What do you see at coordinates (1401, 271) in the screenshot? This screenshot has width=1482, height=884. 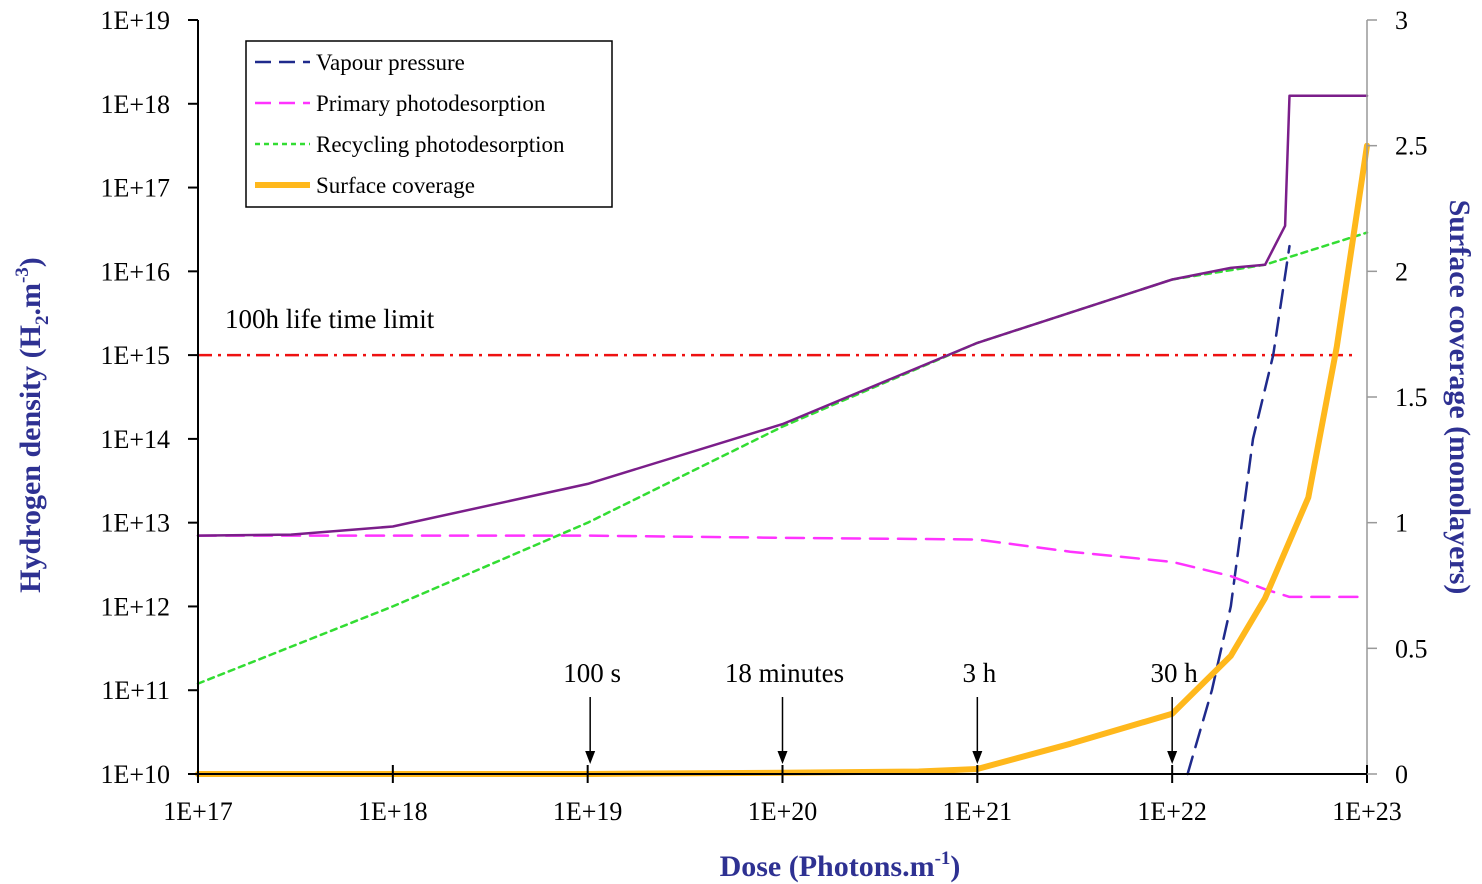 I see `y-right-tick-label: 2` at bounding box center [1401, 271].